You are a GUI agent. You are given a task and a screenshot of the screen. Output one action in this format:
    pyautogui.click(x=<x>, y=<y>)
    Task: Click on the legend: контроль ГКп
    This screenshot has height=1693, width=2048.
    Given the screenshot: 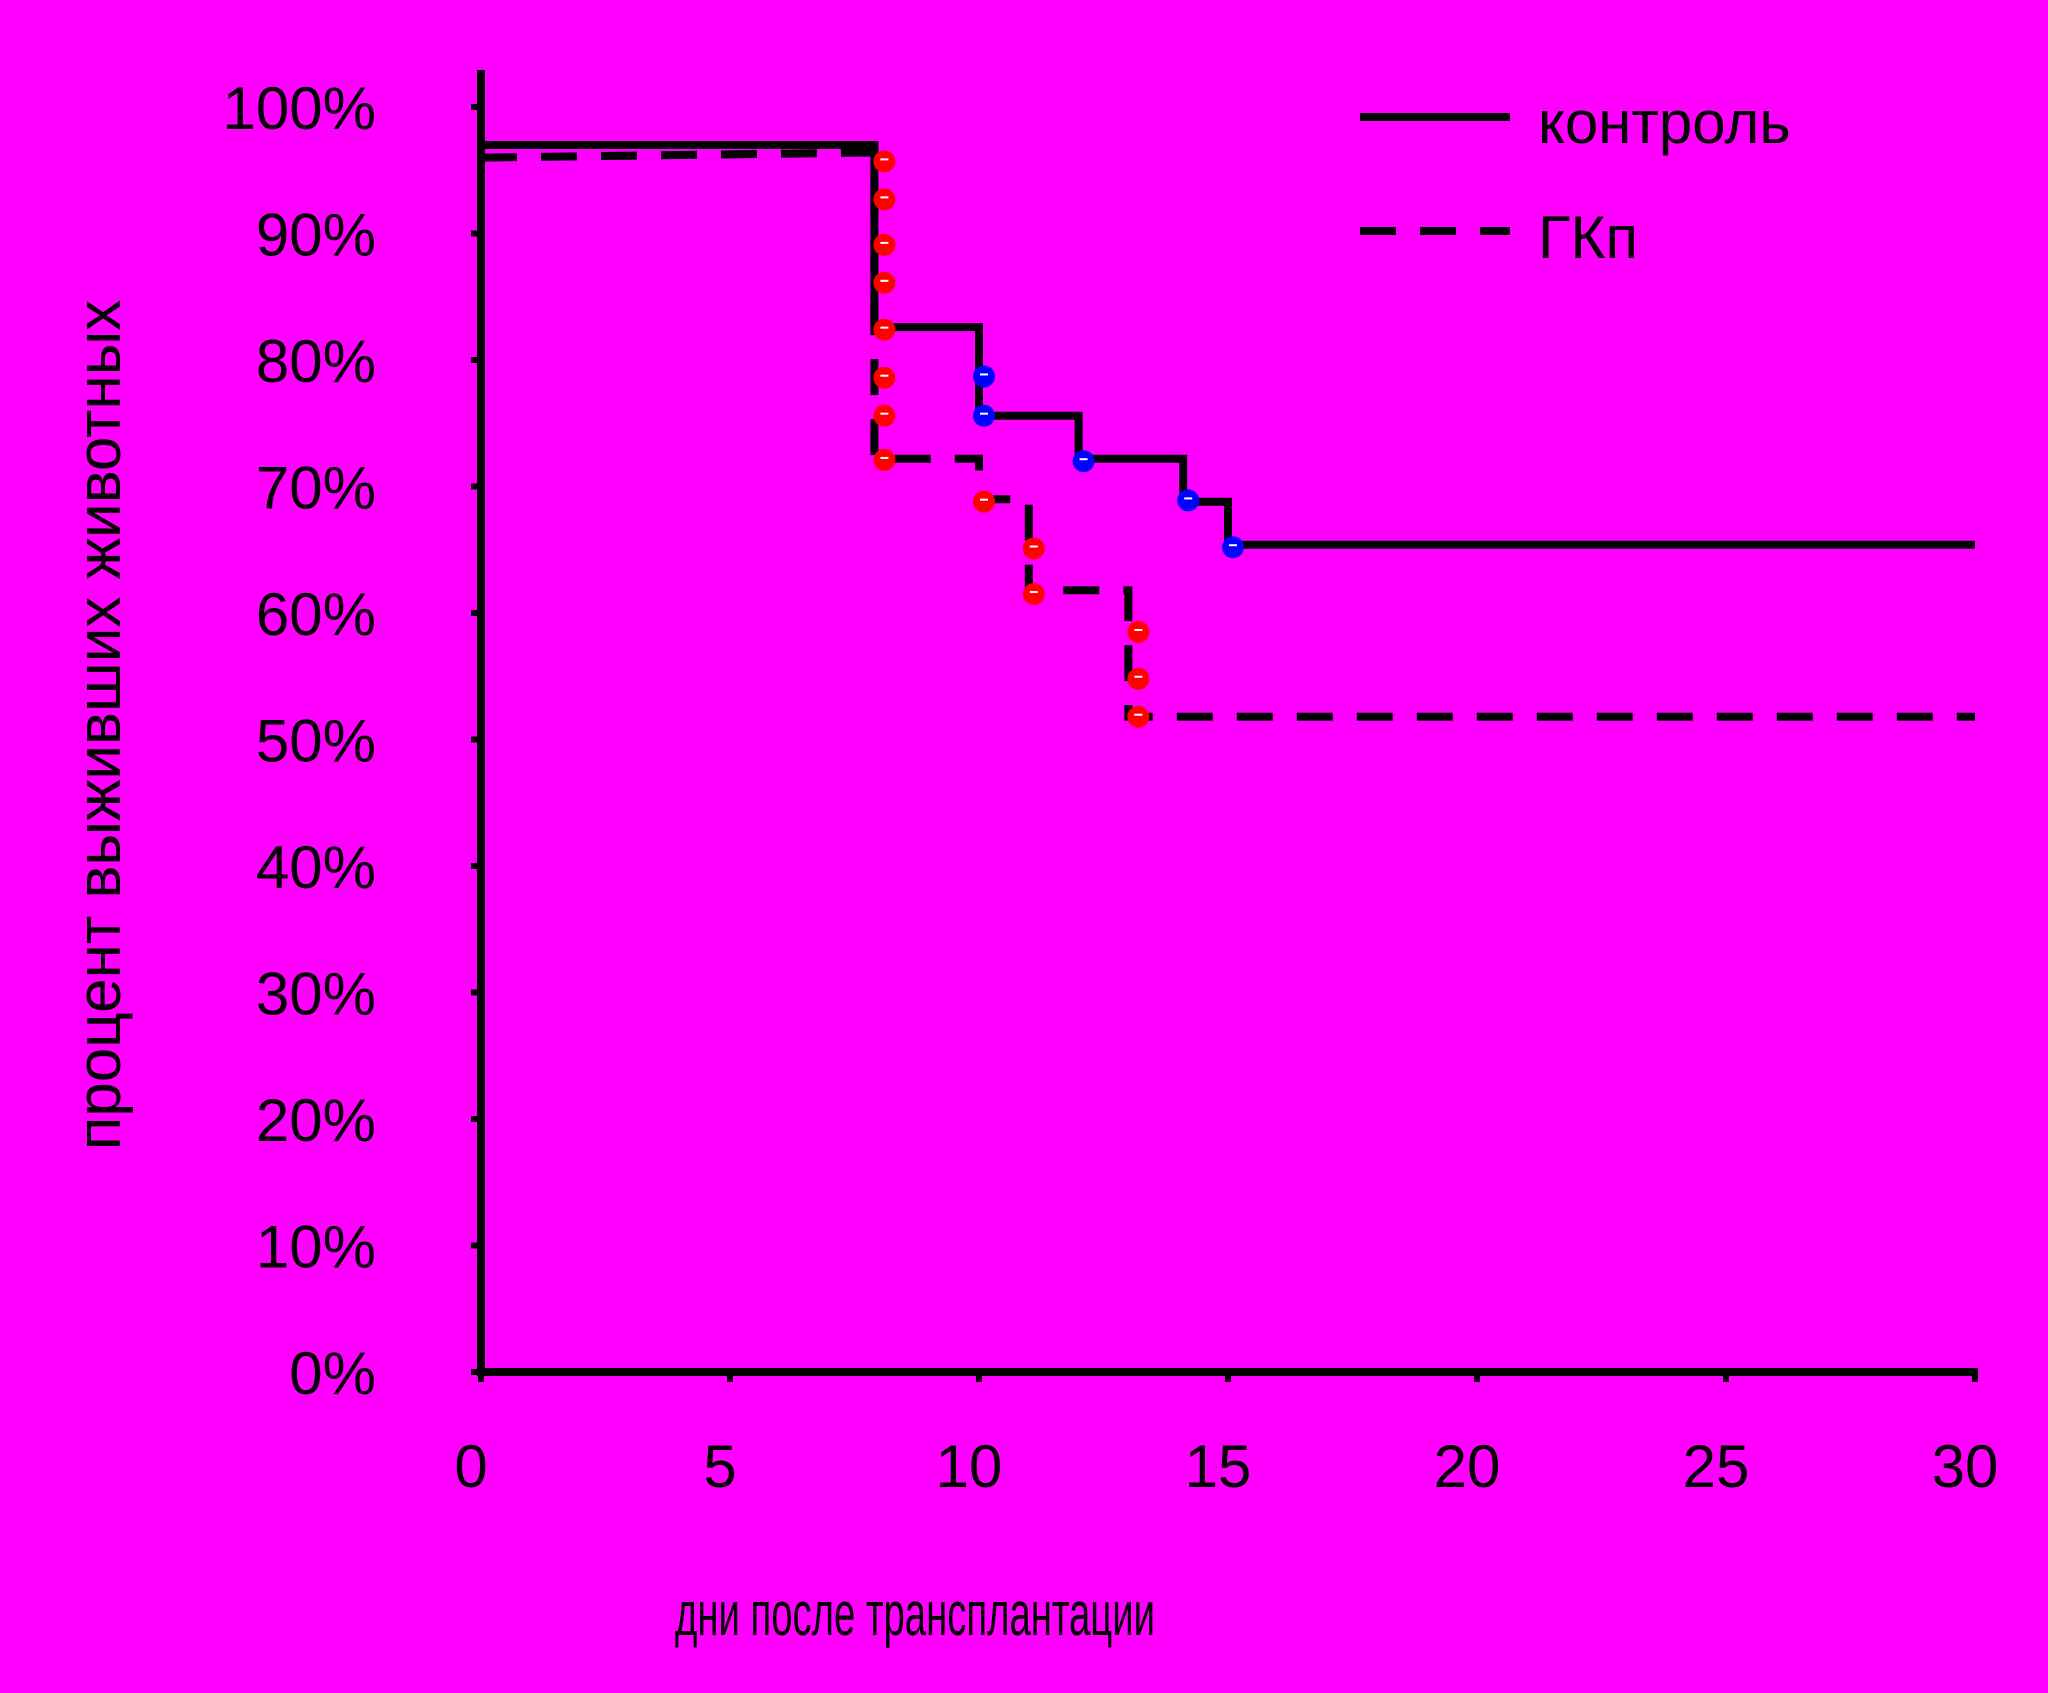 What is the action you would take?
    pyautogui.click(x=1575, y=180)
    